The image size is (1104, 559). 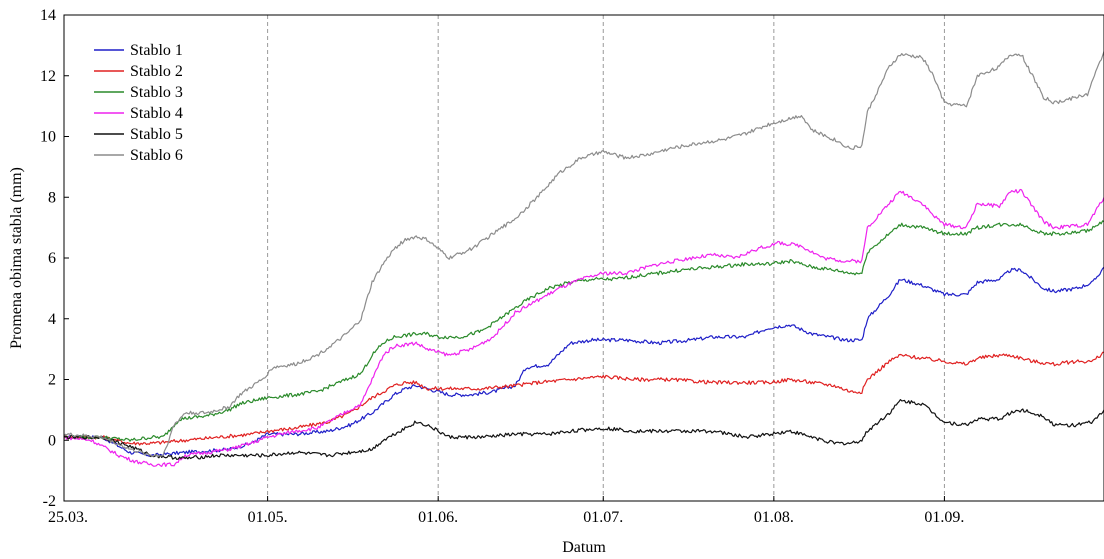 I want to click on y-tick-label: 2, so click(x=52, y=380).